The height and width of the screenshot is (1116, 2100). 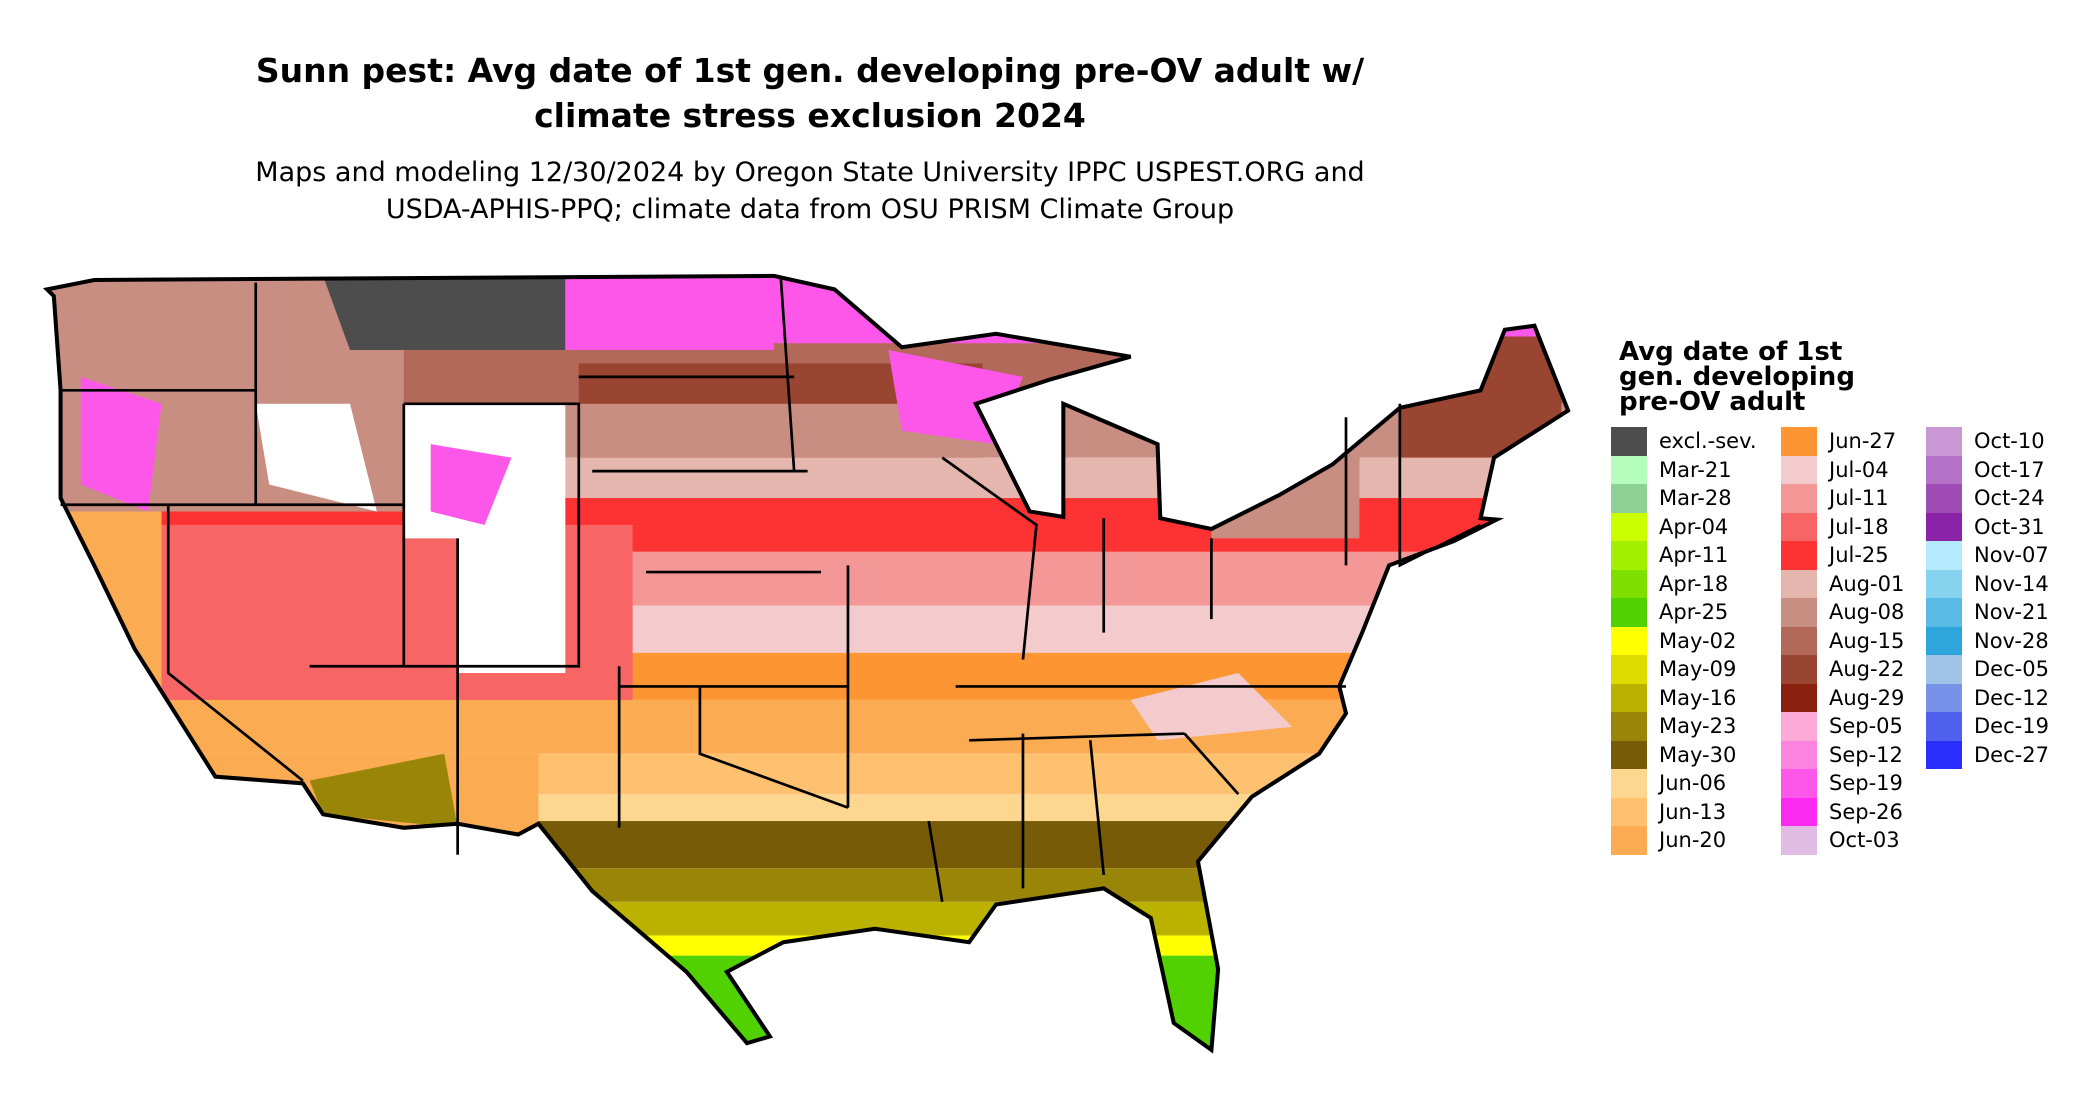 I want to click on legend-item: Sep-05, so click(x=1842, y=726).